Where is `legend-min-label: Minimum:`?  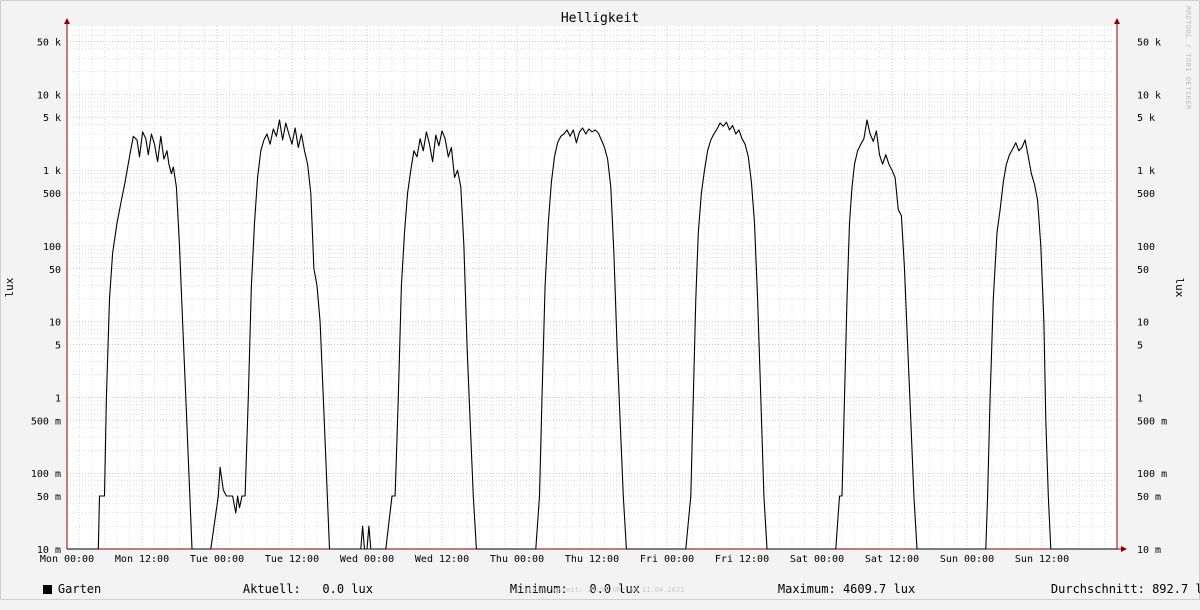 legend-min-label: Minimum: is located at coordinates (538, 589).